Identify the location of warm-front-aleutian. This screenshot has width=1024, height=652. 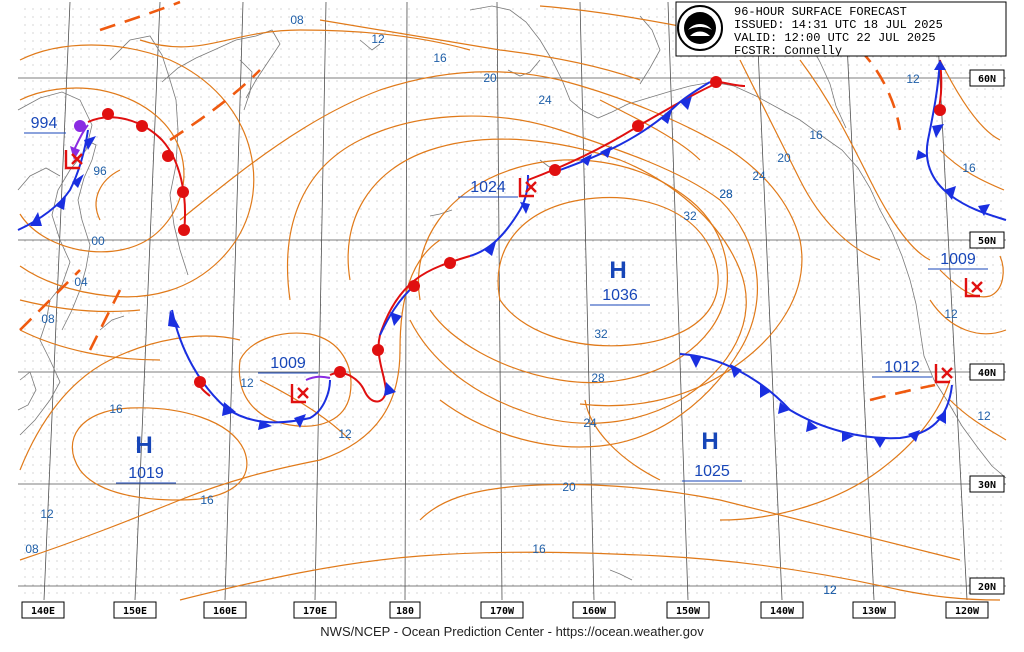
(636, 130).